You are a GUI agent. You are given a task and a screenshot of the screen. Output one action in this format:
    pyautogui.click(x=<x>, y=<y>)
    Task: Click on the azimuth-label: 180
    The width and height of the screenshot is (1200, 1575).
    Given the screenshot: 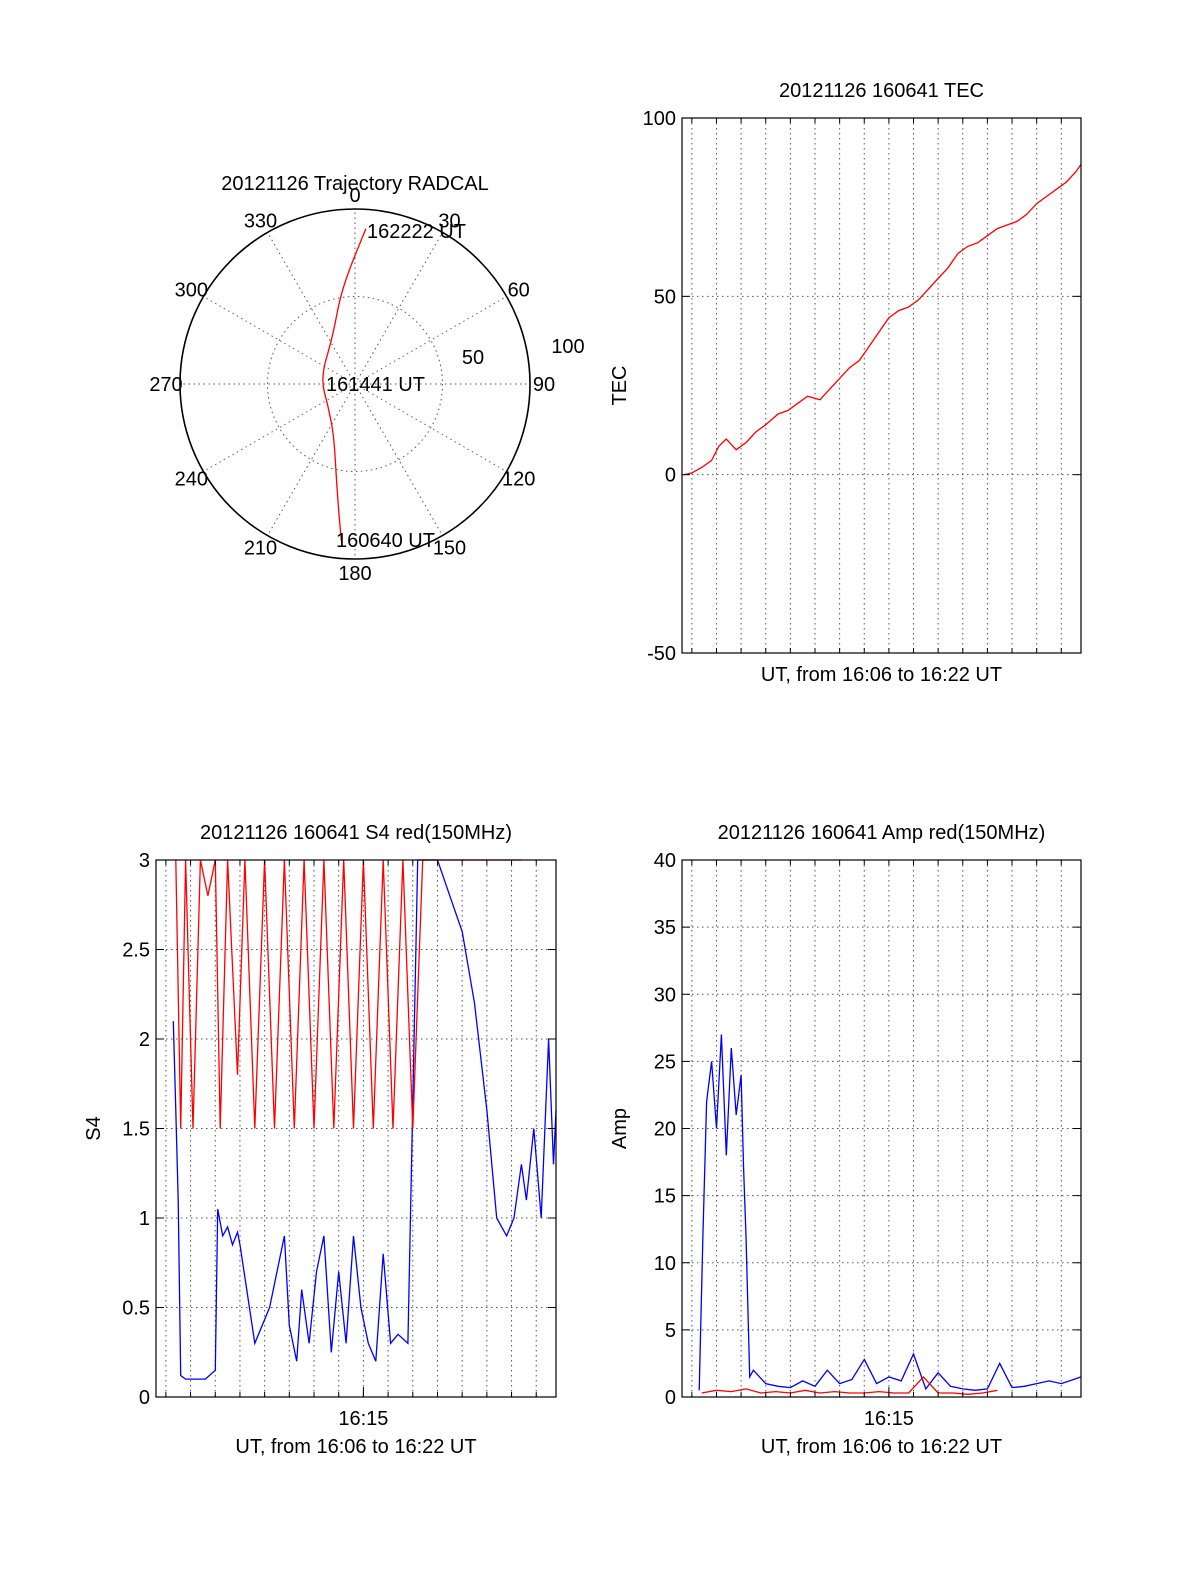 What is the action you would take?
    pyautogui.click(x=354, y=574)
    